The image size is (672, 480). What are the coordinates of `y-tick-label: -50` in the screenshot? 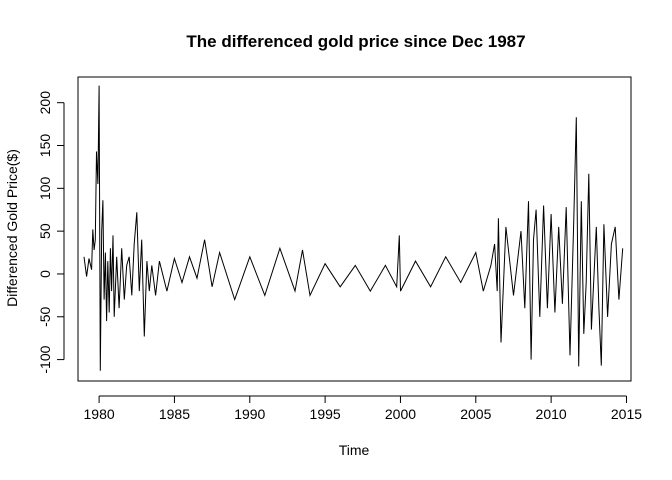 It's located at (45, 316).